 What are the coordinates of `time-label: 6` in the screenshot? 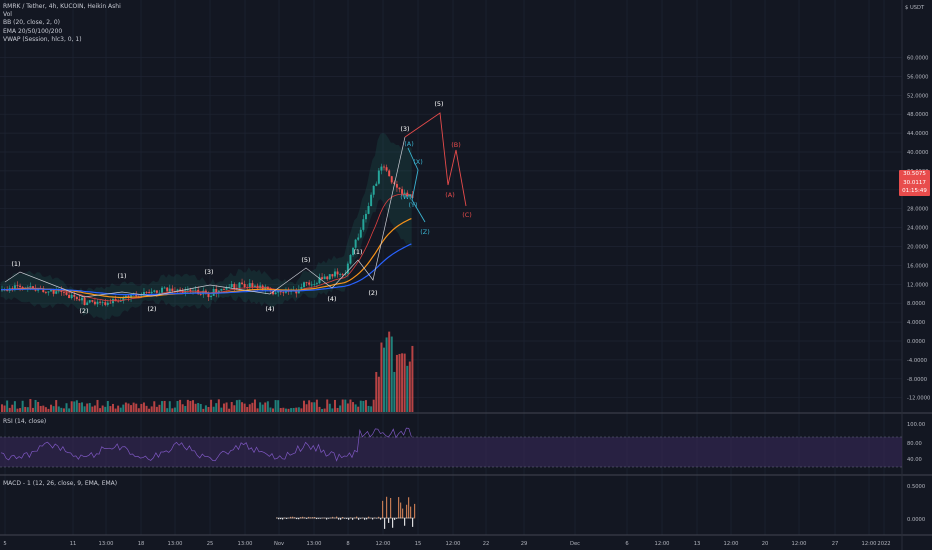 It's located at (626, 544).